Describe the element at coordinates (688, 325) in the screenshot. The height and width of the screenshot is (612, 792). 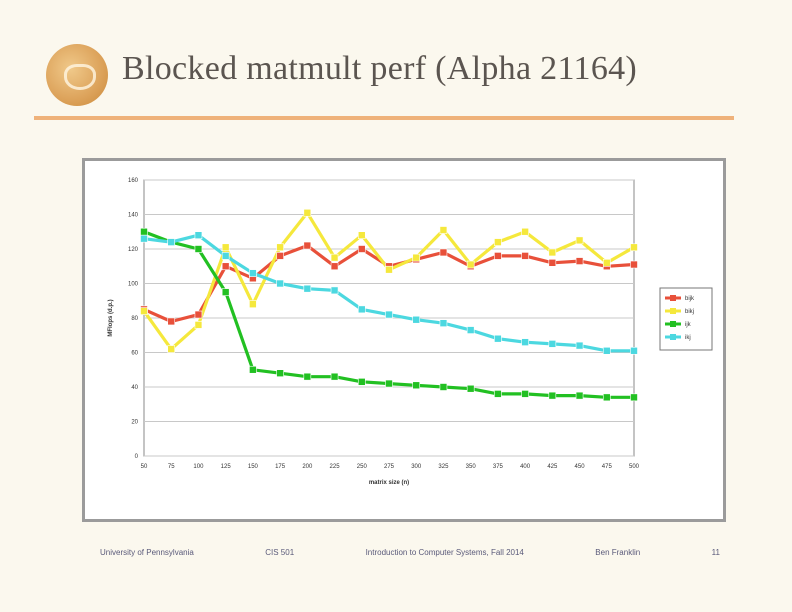
I see `legend-label-ijk: ijk` at that location.